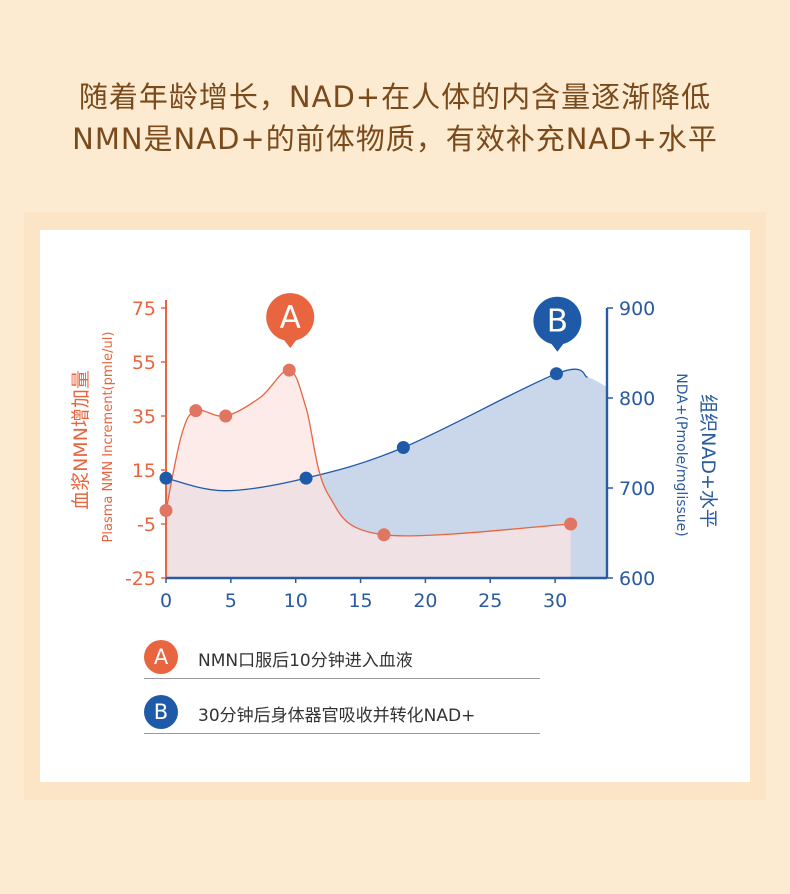  What do you see at coordinates (296, 601) in the screenshot?
I see `x-tick-label: 10` at bounding box center [296, 601].